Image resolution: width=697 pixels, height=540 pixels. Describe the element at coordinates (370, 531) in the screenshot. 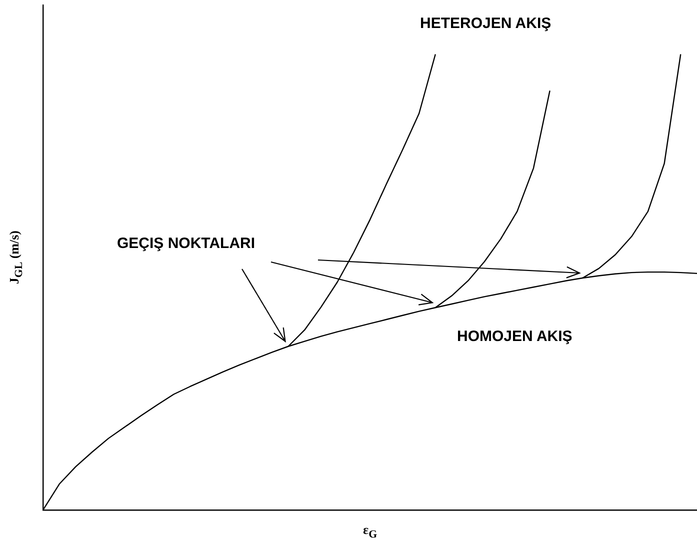

I see `x-axis-title: ε$_{G}$` at that location.